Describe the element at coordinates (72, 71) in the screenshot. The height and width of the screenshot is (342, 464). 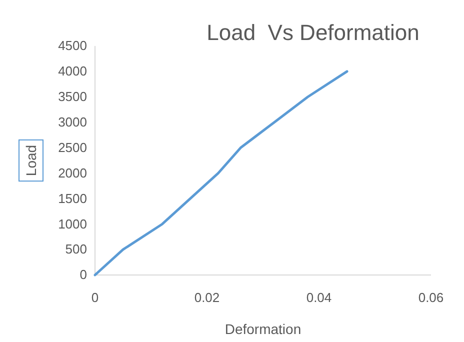
I see `y-tick-label: 4000` at that location.